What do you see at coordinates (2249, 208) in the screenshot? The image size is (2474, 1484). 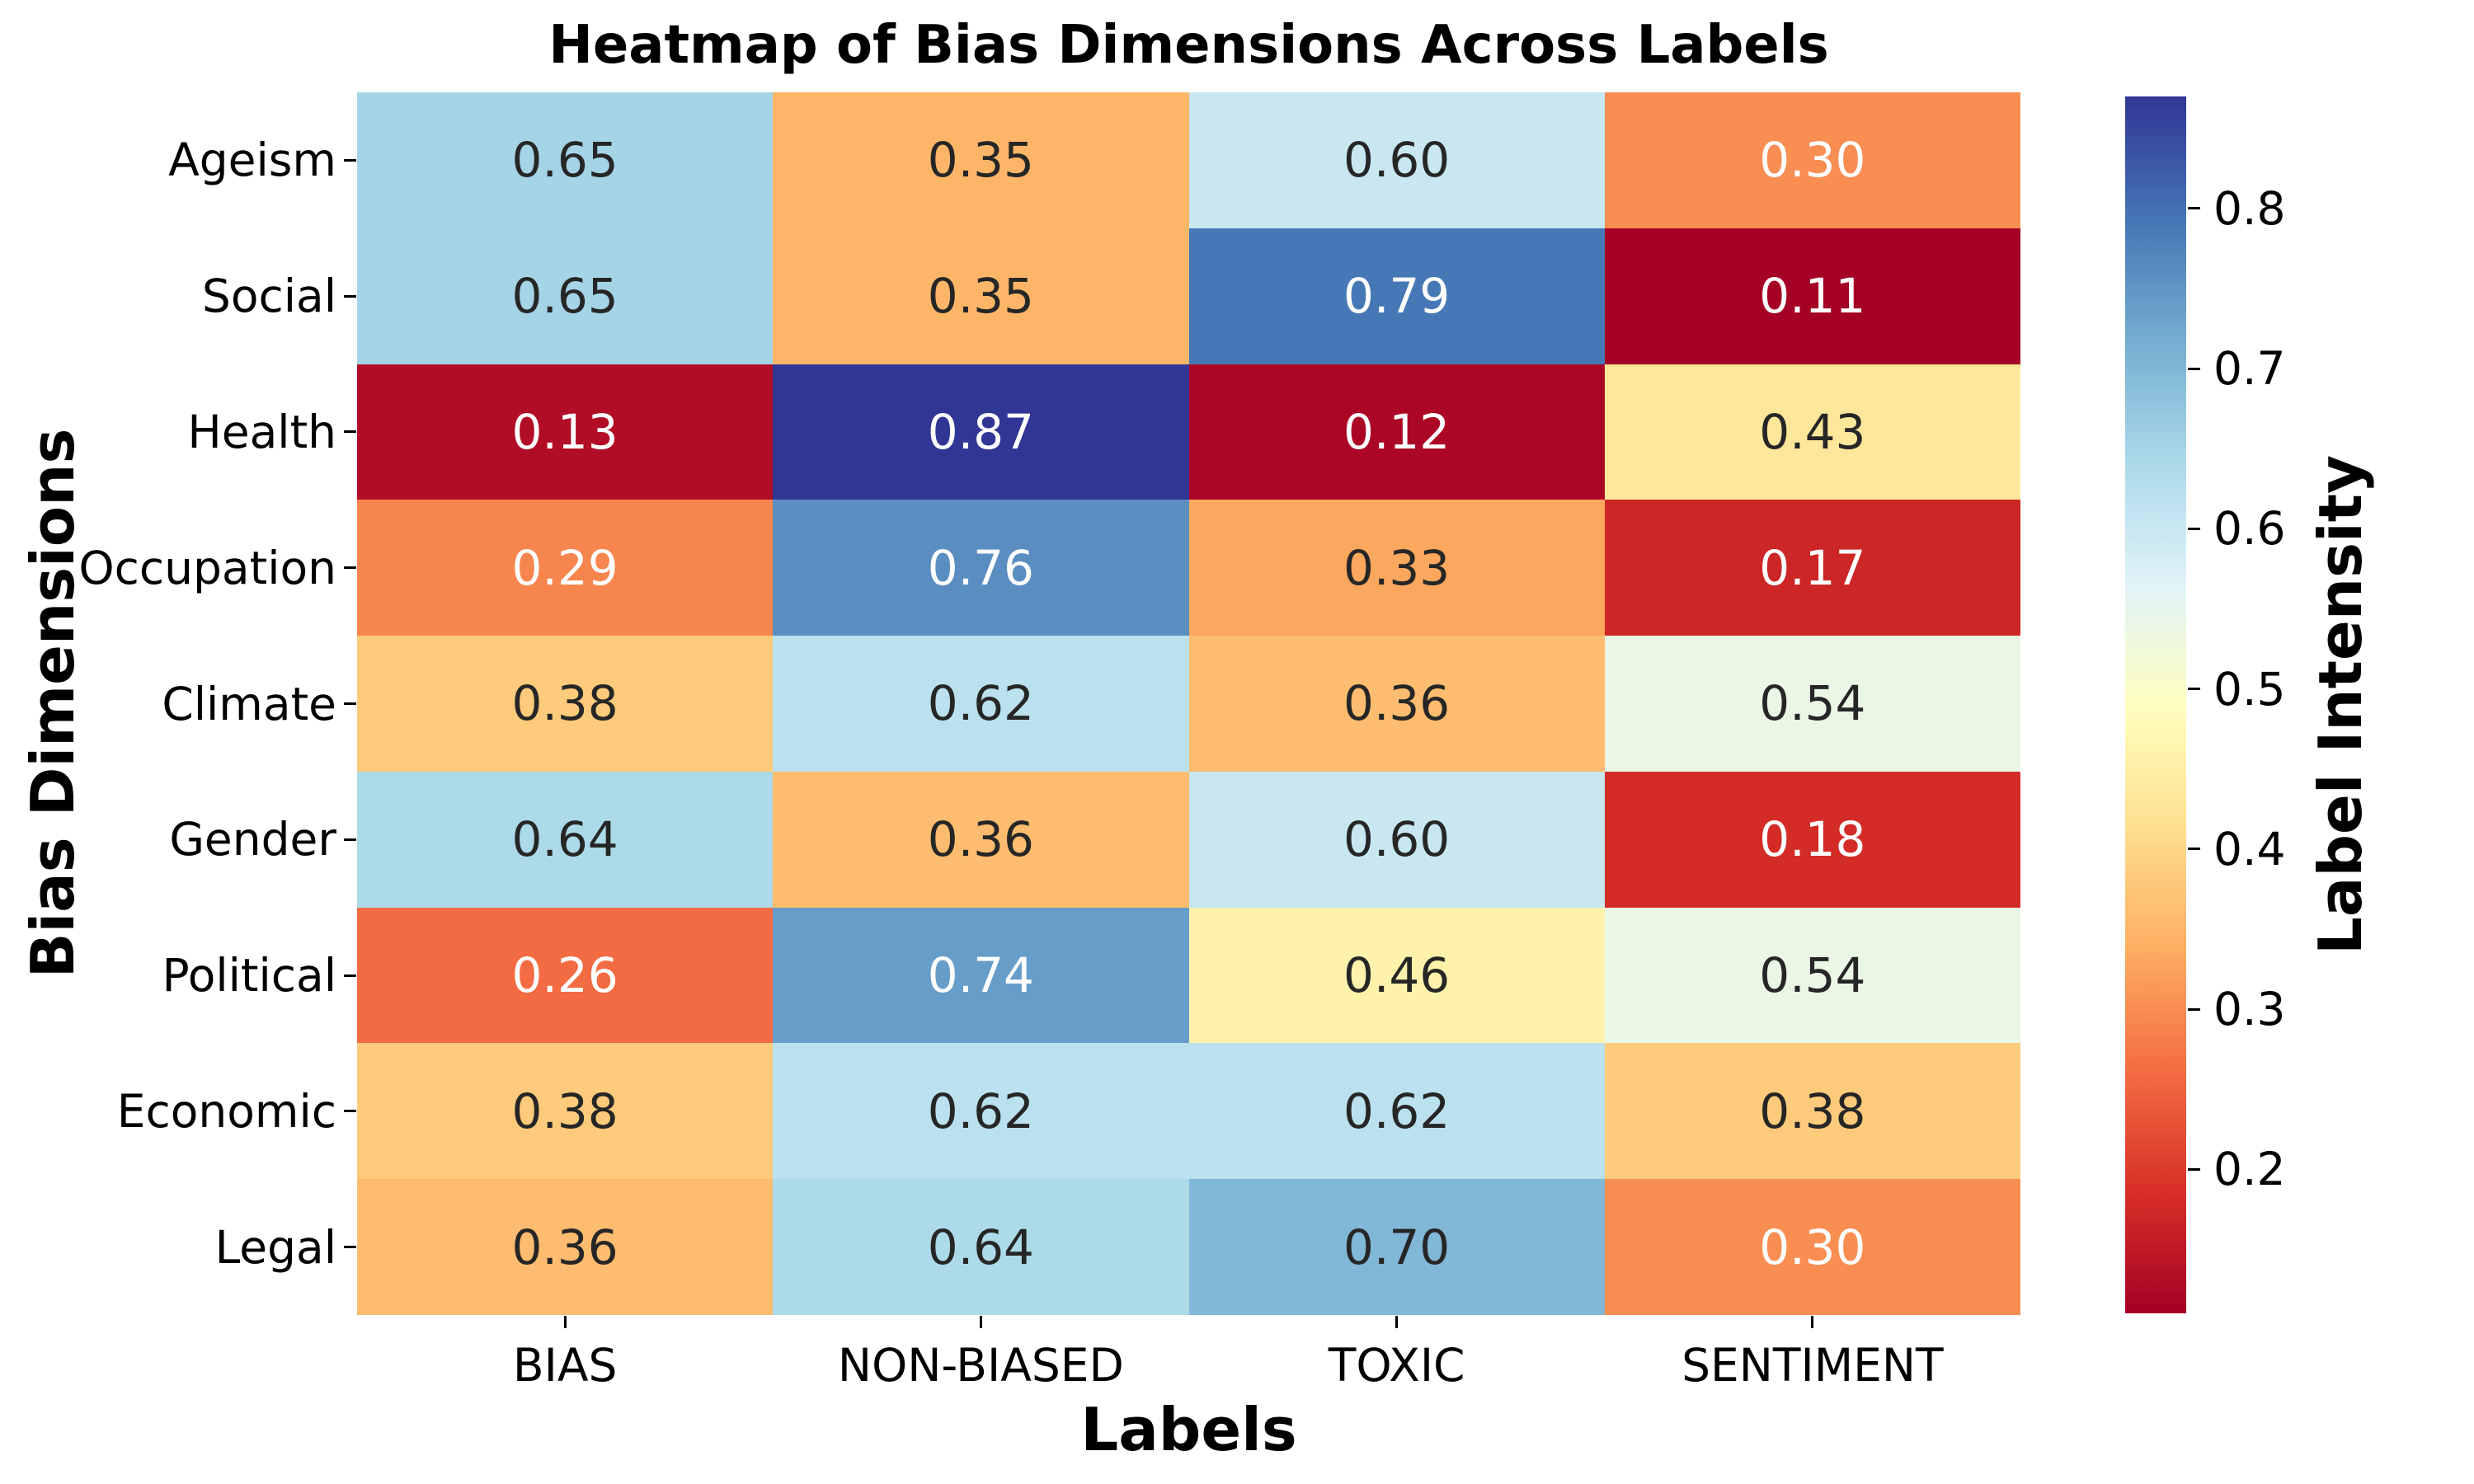 I see `colorbar-tick-label: 0.8` at bounding box center [2249, 208].